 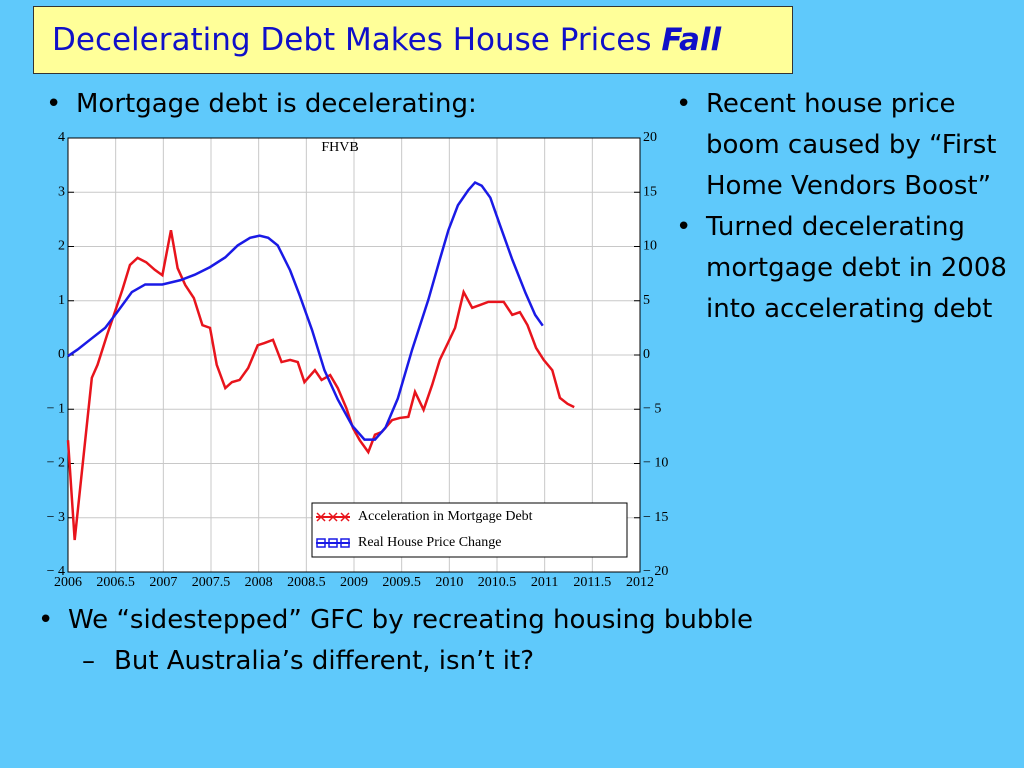 What do you see at coordinates (640, 582) in the screenshot?
I see `x-tick-label: 2012` at bounding box center [640, 582].